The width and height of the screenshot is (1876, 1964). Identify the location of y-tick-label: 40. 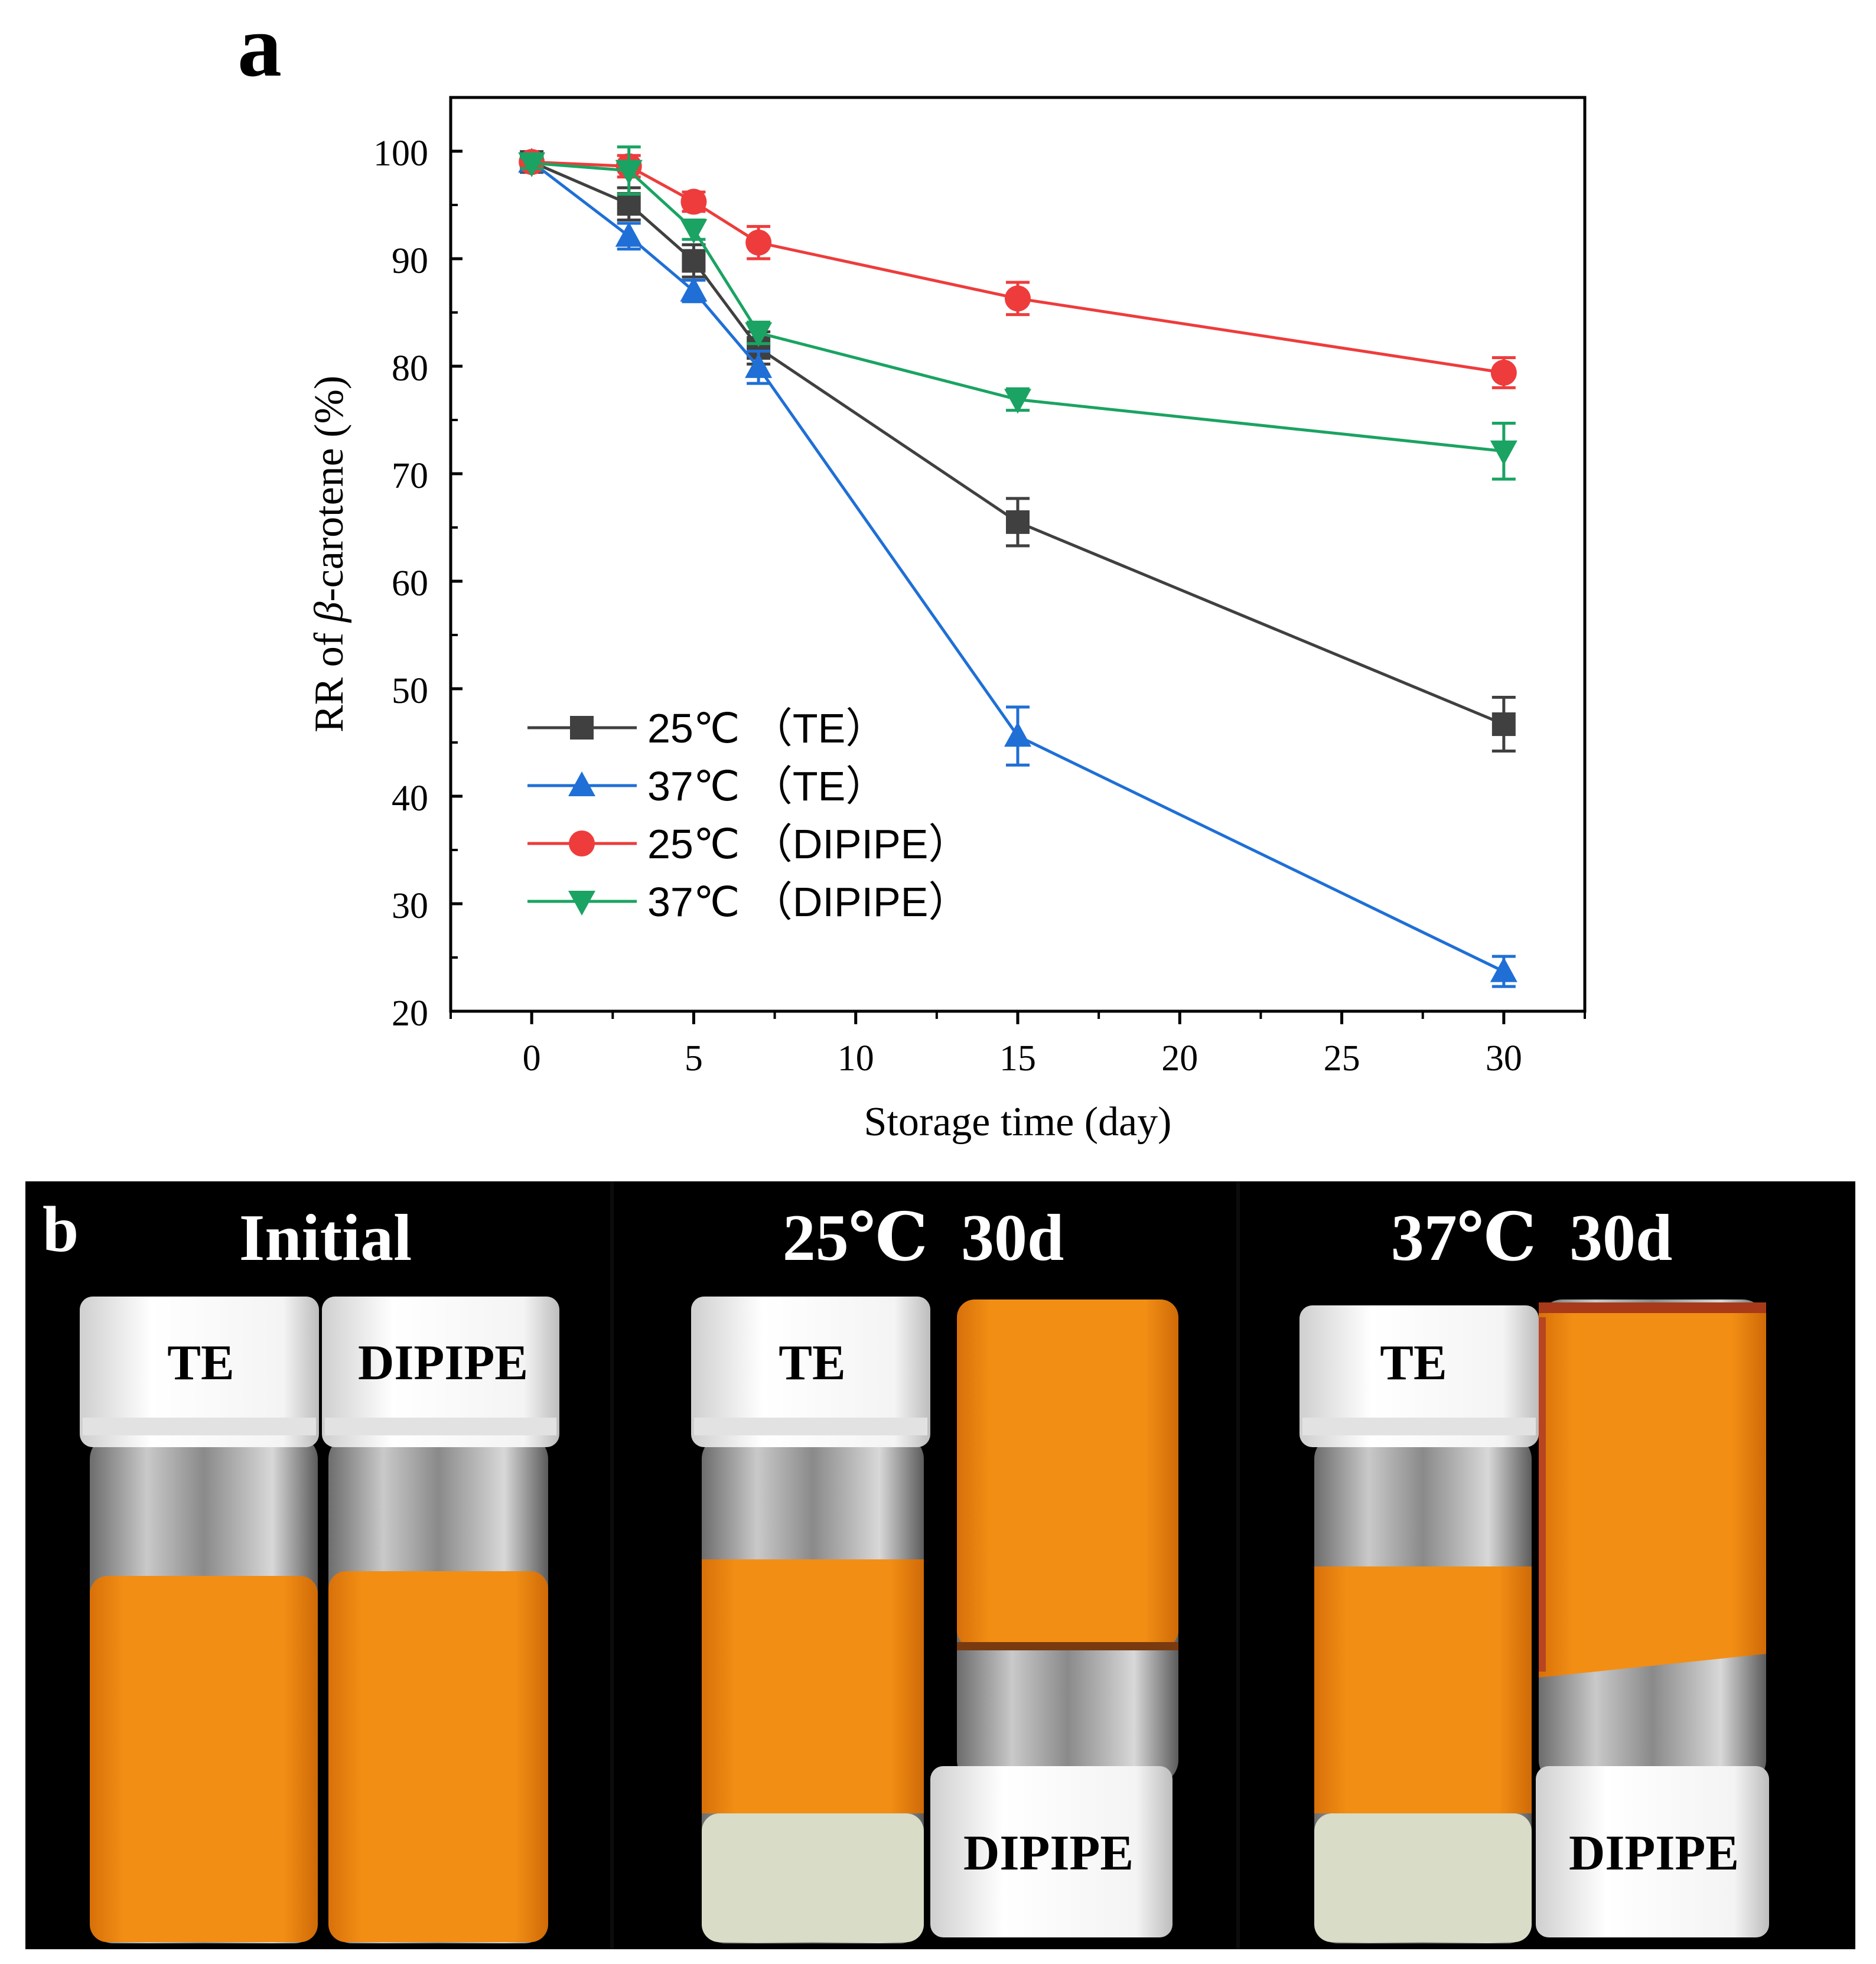
(410, 799).